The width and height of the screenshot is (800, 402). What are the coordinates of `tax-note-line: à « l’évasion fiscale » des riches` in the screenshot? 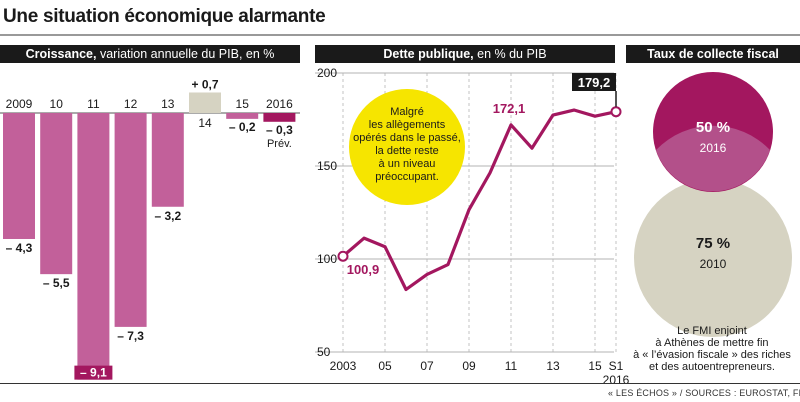 It's located at (712, 355).